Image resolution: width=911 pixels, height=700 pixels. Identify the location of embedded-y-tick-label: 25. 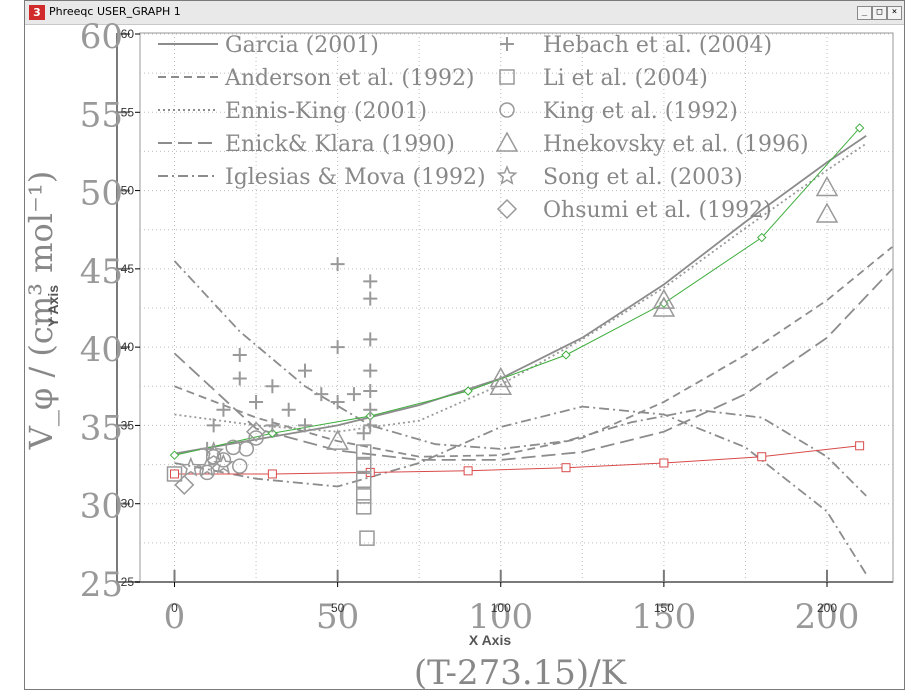
(101, 585).